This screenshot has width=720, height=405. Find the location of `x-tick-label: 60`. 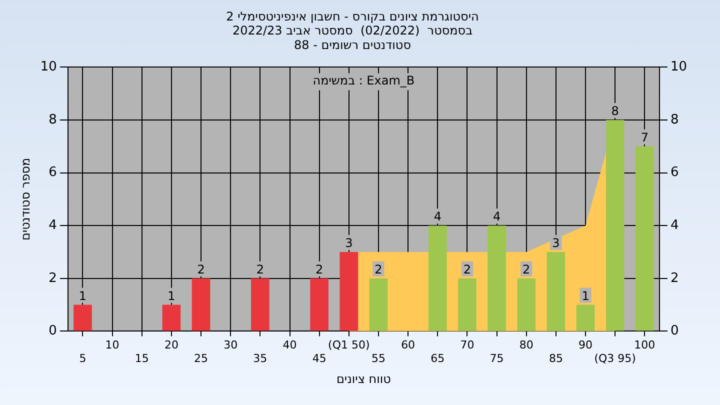

x-tick-label: 60 is located at coordinates (408, 345).